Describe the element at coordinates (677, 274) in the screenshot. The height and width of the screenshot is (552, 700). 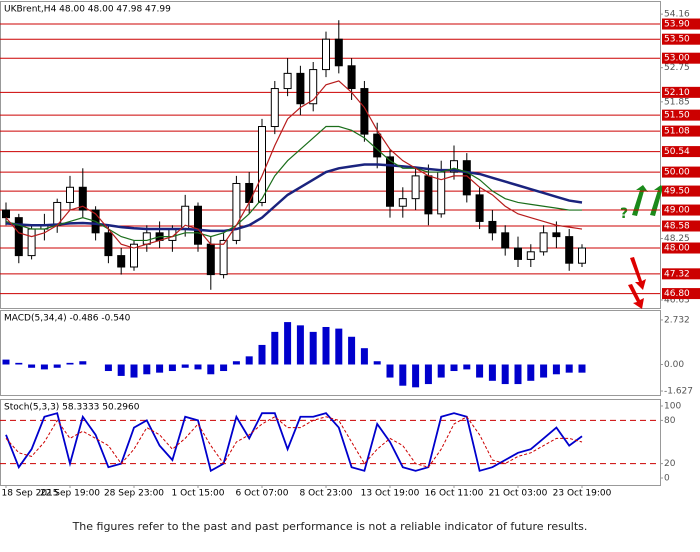
I see `level-label: 47.32` at that location.